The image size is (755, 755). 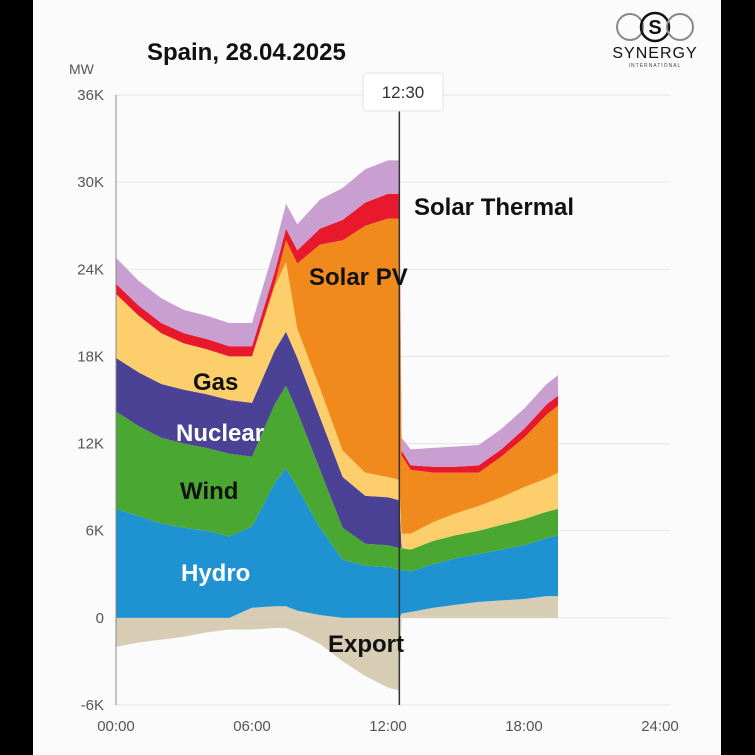 What do you see at coordinates (252, 726) in the screenshot?
I see `x-tick-label: 06:00` at bounding box center [252, 726].